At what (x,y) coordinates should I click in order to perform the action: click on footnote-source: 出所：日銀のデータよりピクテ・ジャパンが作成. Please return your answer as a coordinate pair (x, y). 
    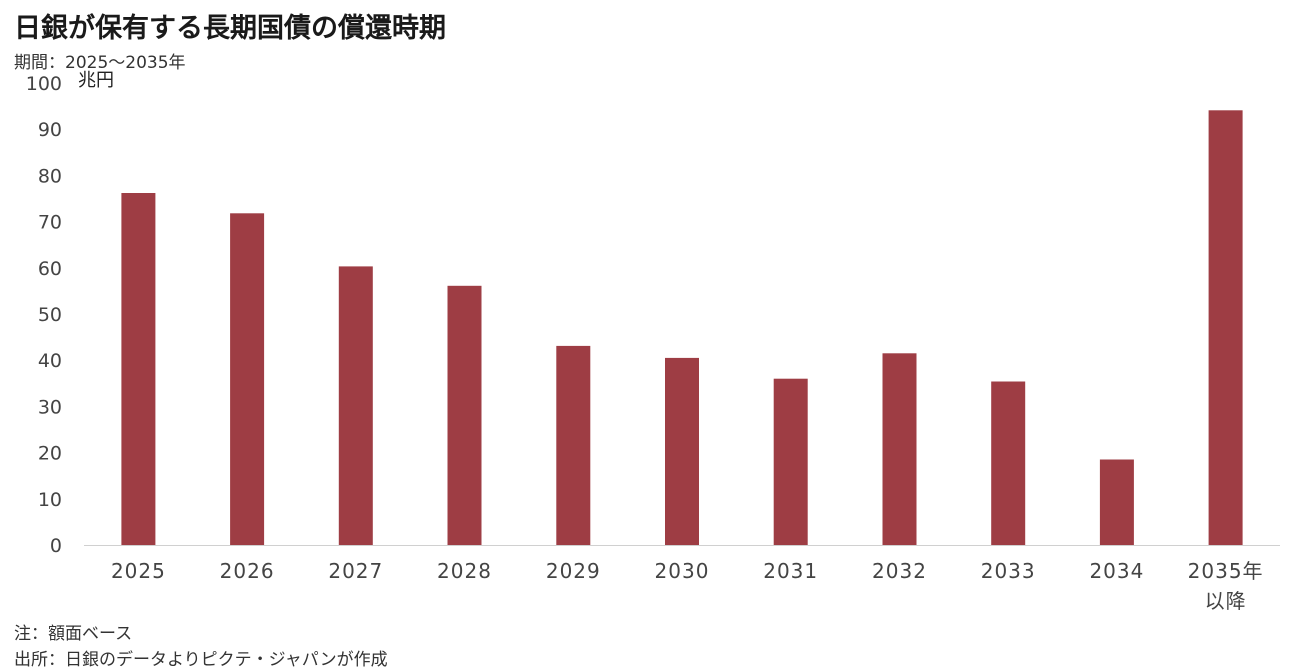
    Looking at the image, I should click on (201, 660).